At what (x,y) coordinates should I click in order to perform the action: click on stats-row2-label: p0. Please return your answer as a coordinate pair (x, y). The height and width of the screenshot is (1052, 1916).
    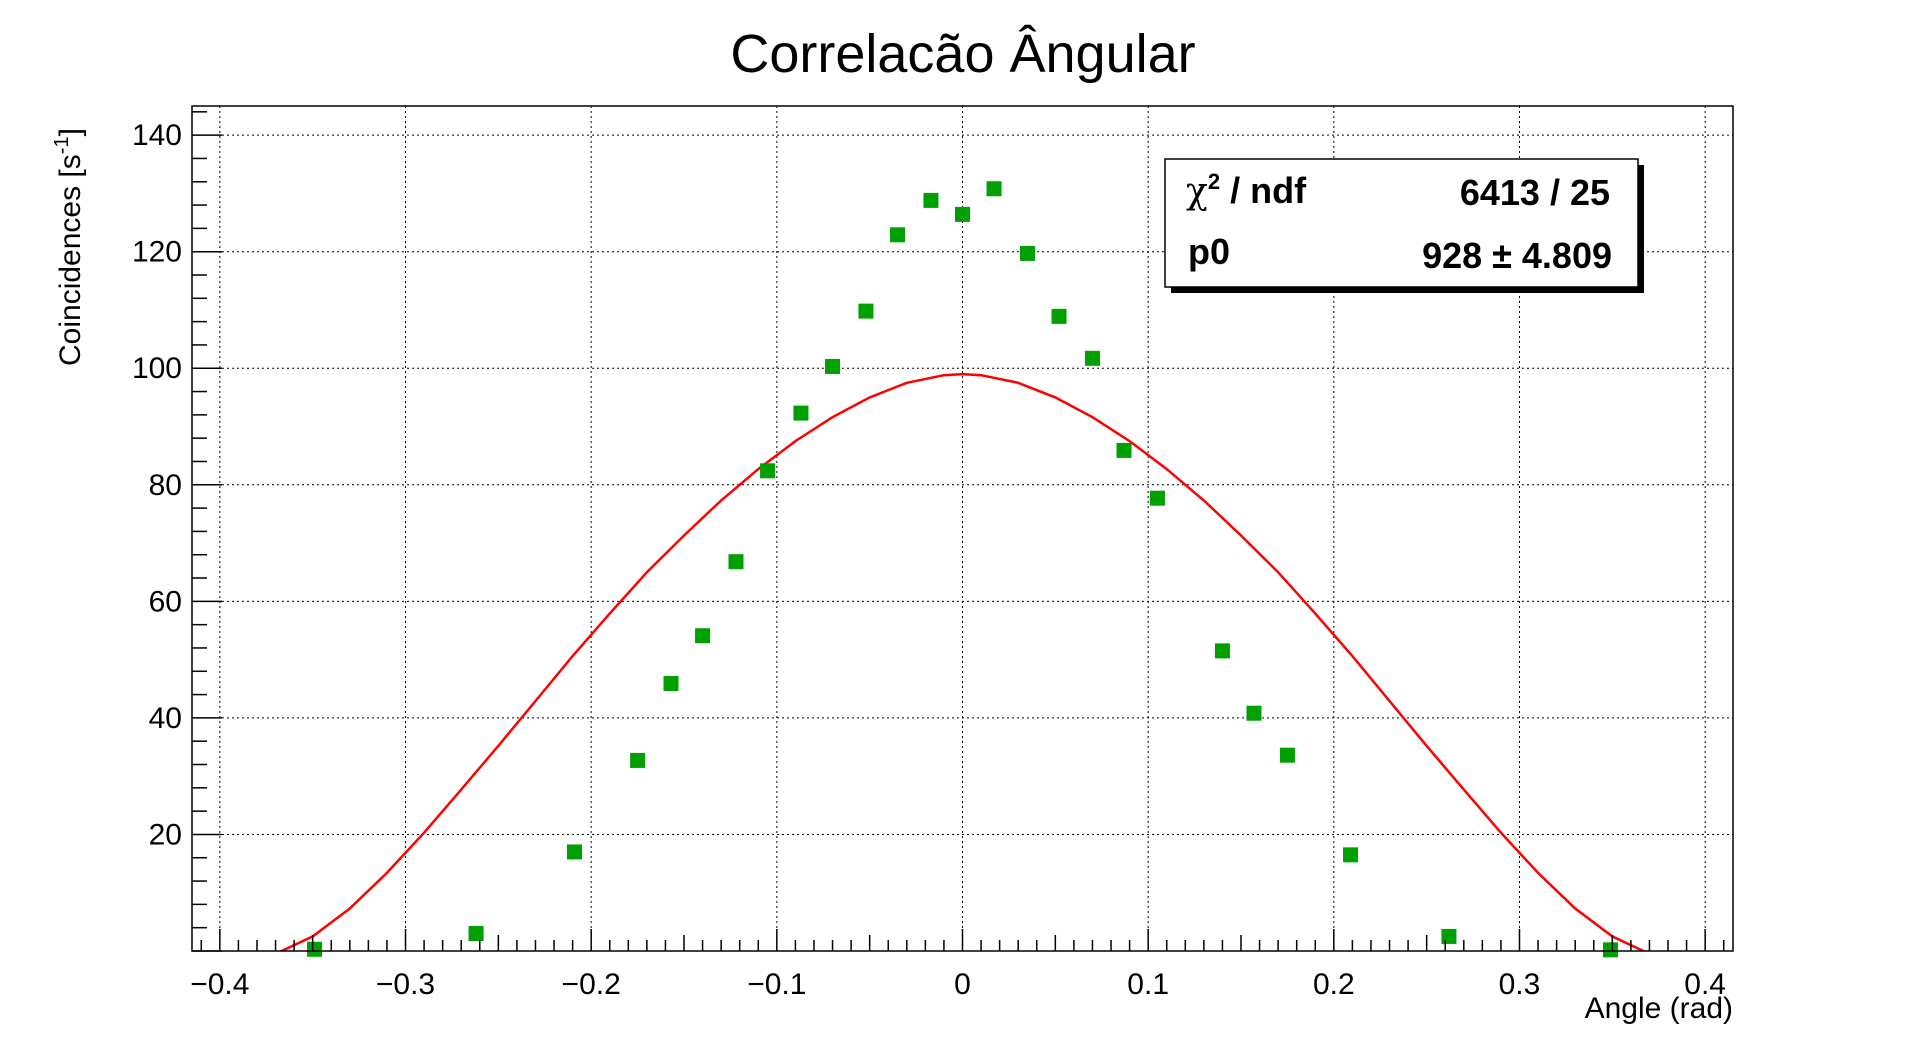
    Looking at the image, I should click on (1209, 251).